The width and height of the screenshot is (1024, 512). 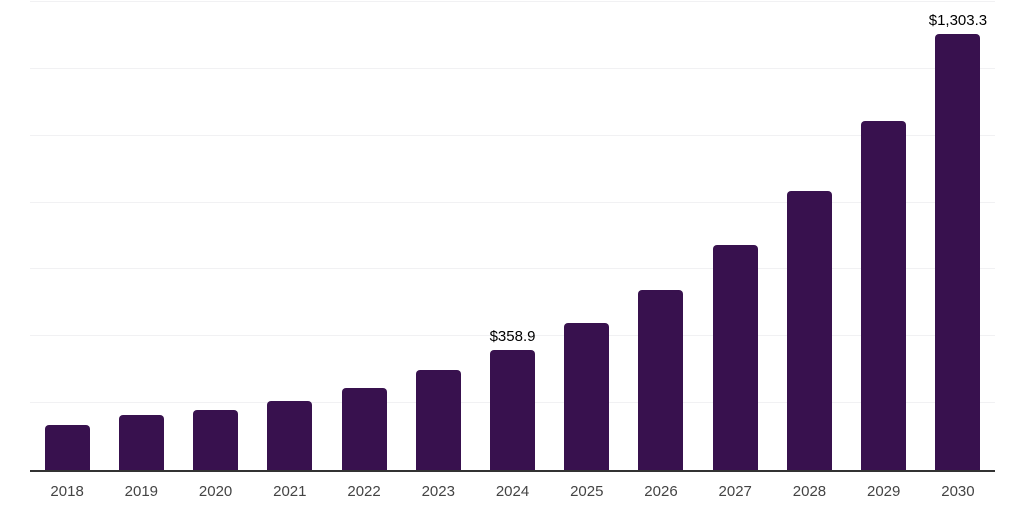 What do you see at coordinates (438, 491) in the screenshot?
I see `x-tick-label-2023: 2023` at bounding box center [438, 491].